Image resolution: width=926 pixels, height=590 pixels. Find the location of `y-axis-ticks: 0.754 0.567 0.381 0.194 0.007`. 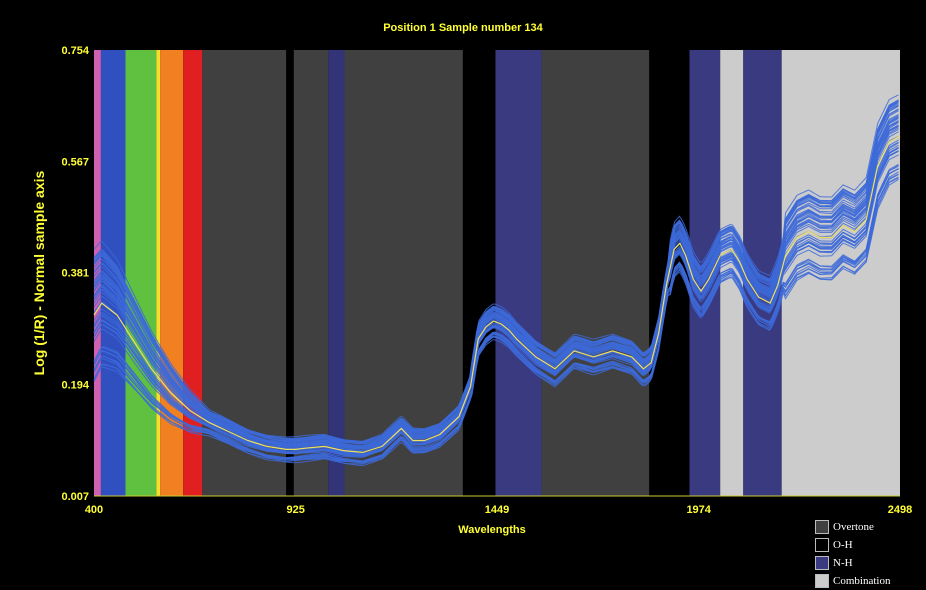

y-axis-ticks: 0.754 0.567 0.381 0.194 0.007 is located at coordinates (75, 274).